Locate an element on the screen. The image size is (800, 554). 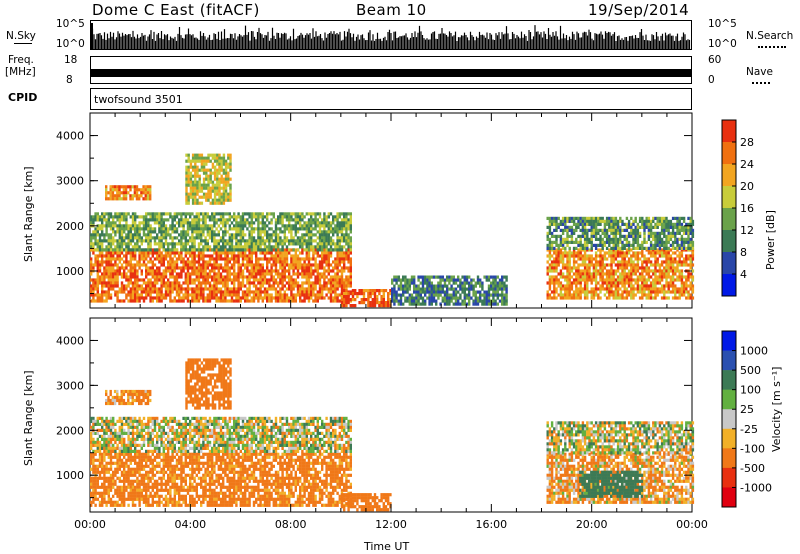
power-ytick-label: 1000 is located at coordinates (70, 271).